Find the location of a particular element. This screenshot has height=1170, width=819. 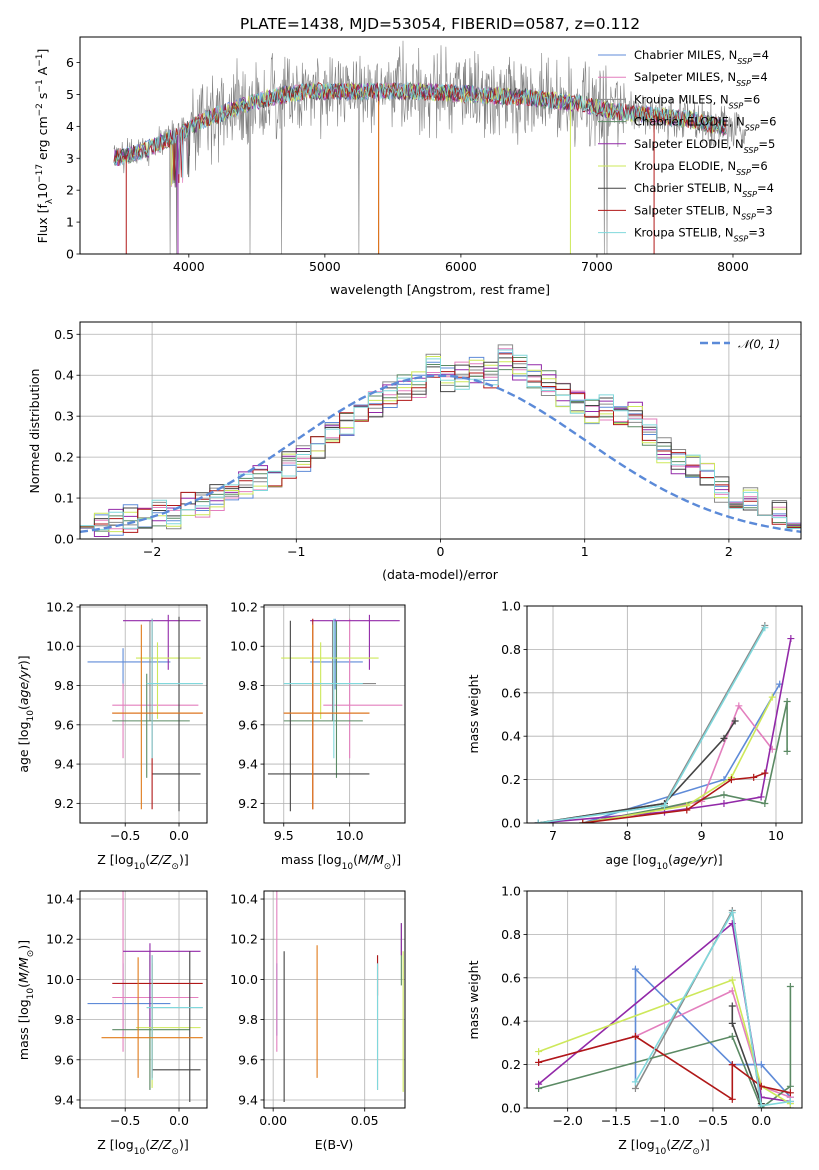

x-tick-label: 6000 is located at coordinates (461, 266).